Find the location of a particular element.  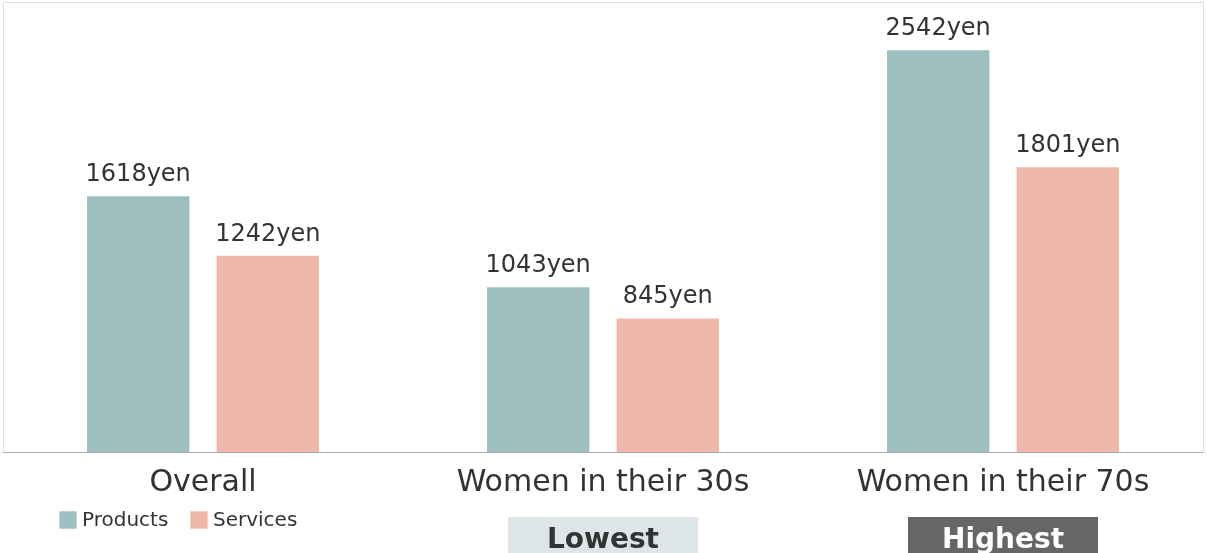

data-label: 845yen is located at coordinates (667, 295).